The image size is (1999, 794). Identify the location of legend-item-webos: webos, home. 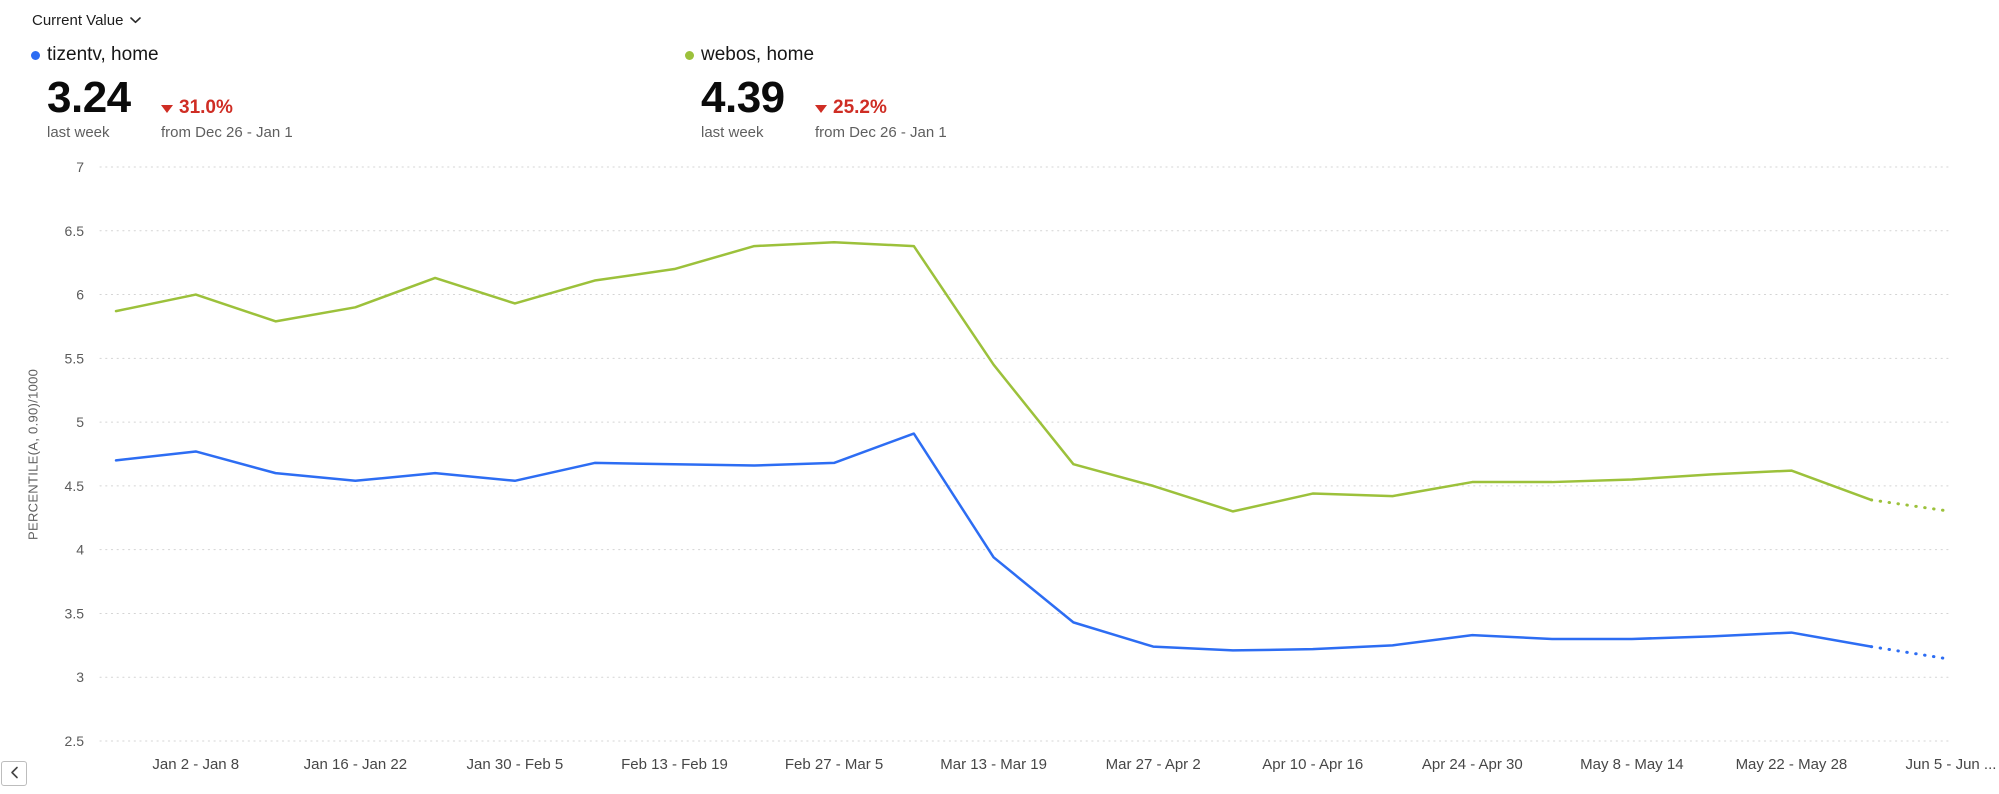
(816, 55).